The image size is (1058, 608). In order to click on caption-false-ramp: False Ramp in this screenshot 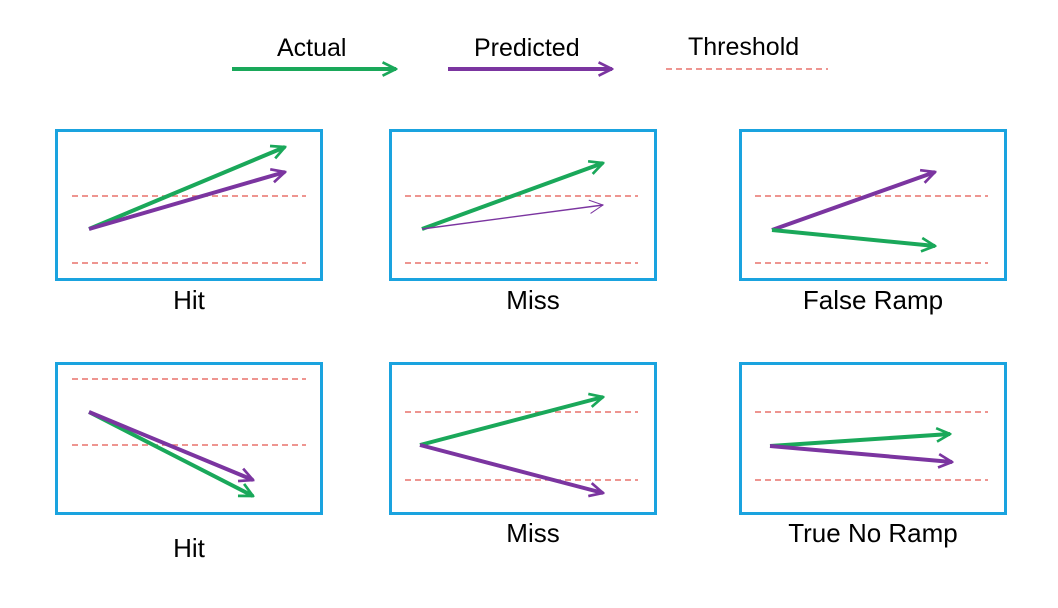, I will do `click(873, 300)`.